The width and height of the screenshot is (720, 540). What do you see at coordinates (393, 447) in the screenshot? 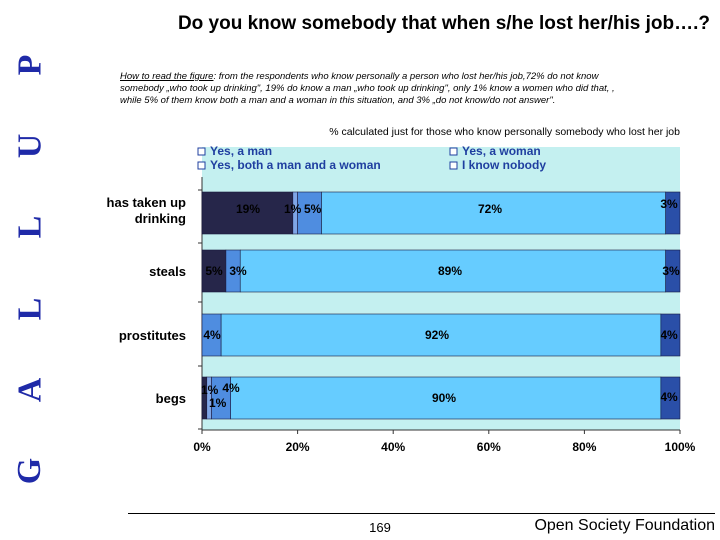
I see `x-tick-label: 40%` at bounding box center [393, 447].